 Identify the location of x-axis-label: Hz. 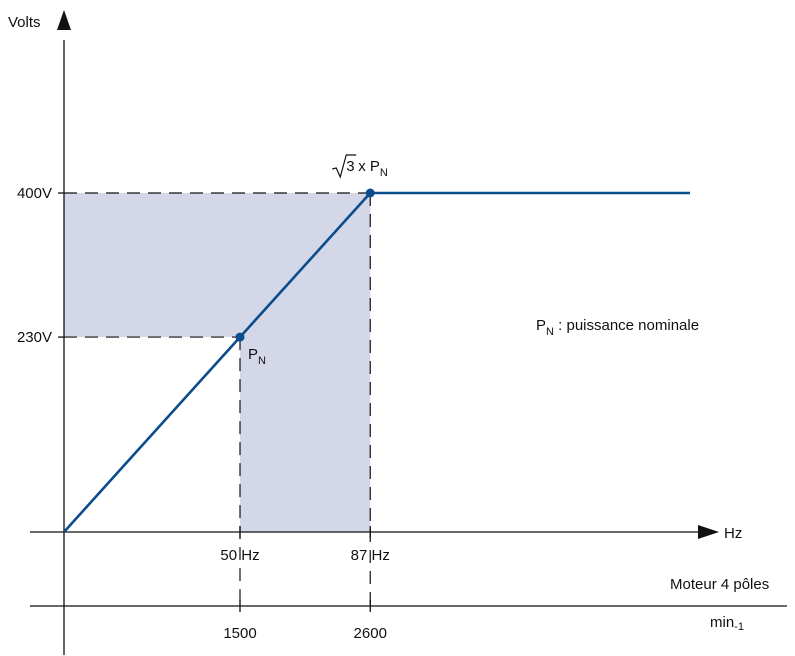
(733, 533).